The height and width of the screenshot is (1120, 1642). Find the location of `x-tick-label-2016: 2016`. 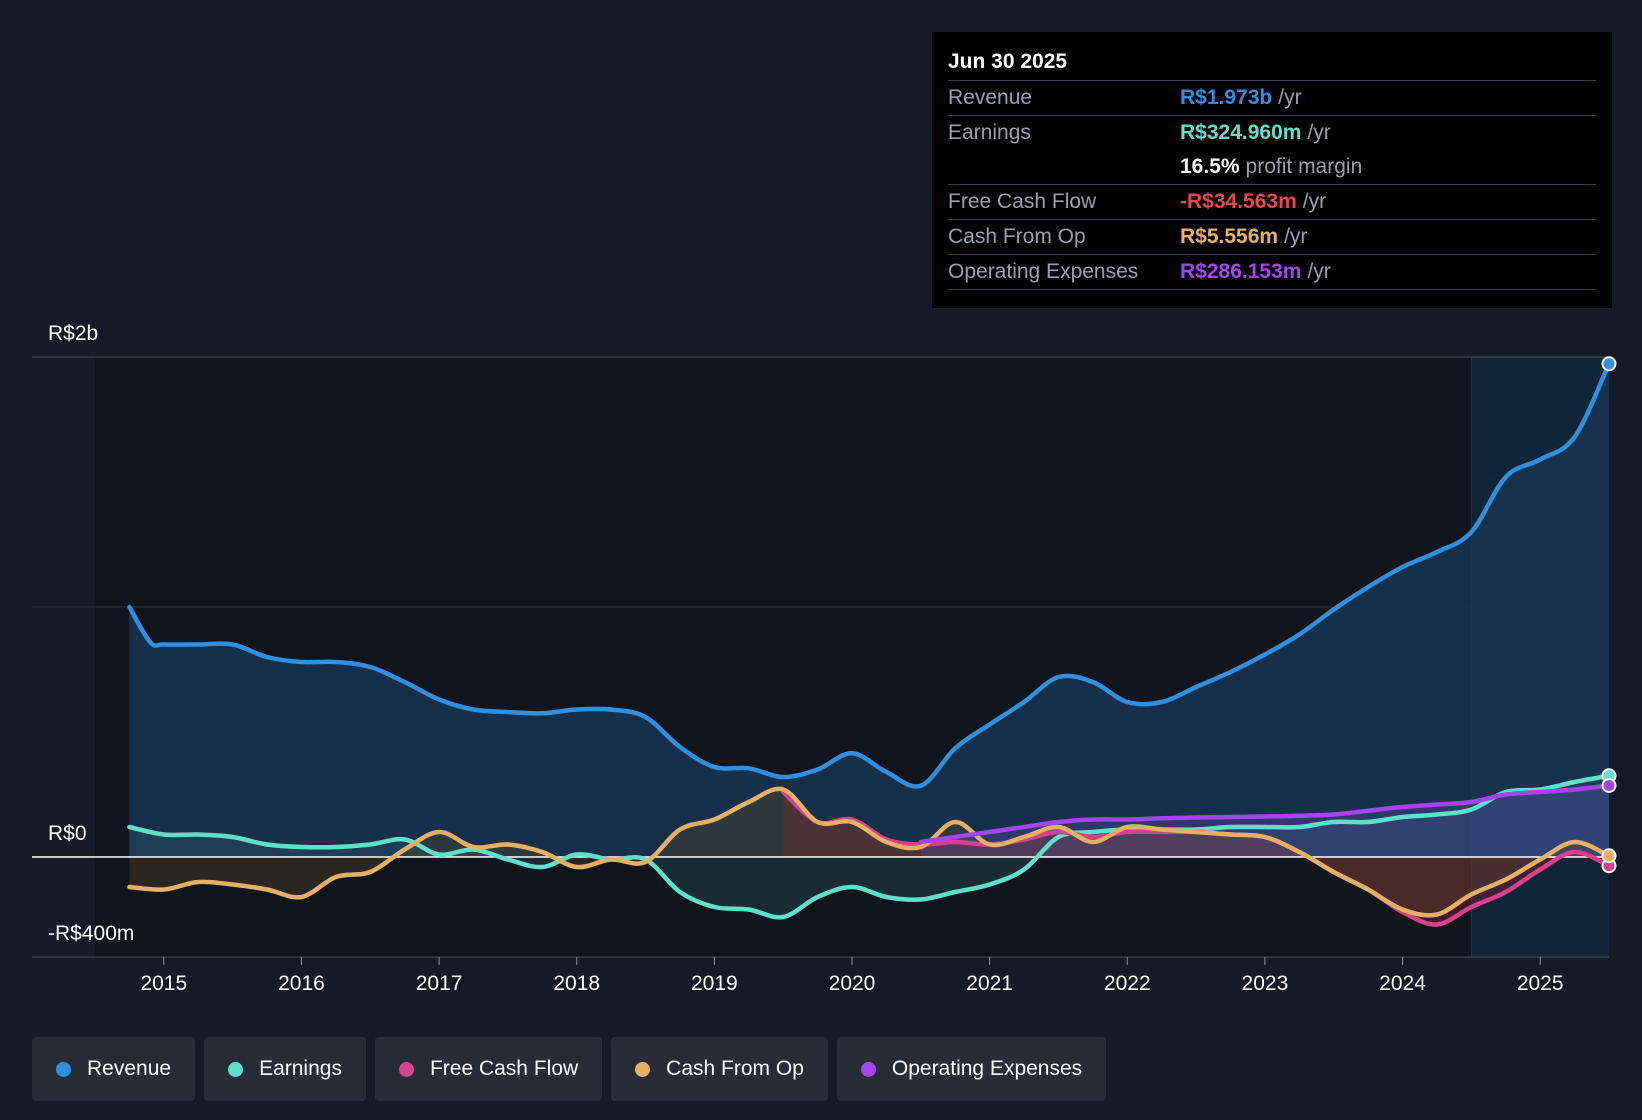

x-tick-label-2016: 2016 is located at coordinates (301, 983).